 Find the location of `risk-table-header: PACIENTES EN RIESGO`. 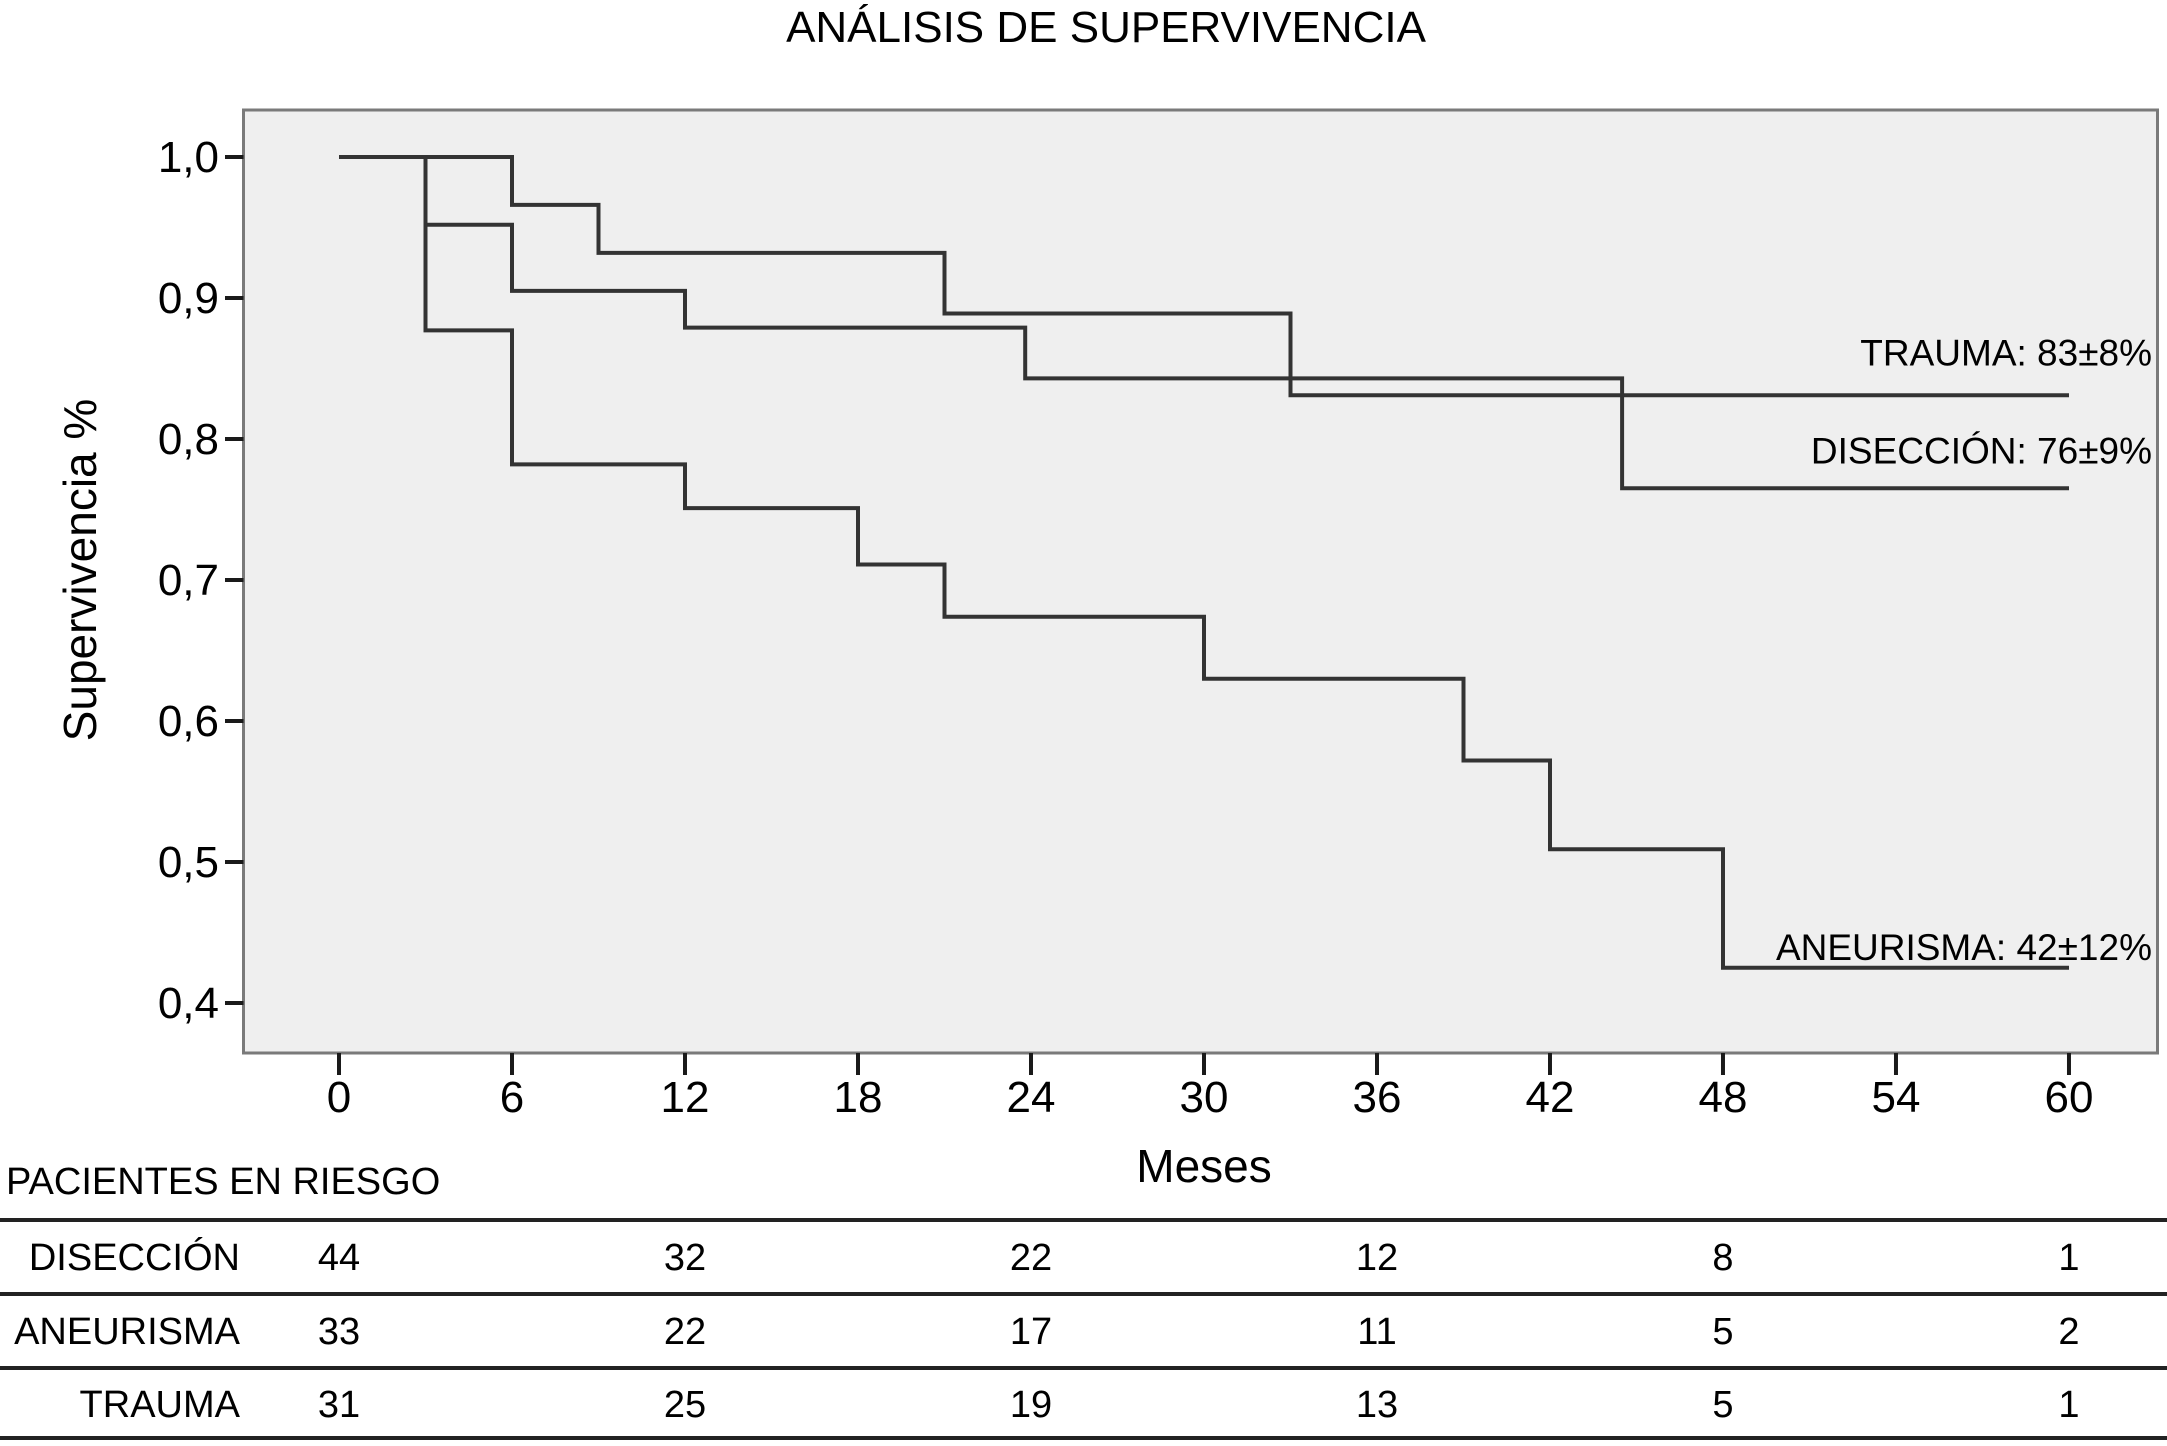

risk-table-header: PACIENTES EN RIESGO is located at coordinates (223, 1182).